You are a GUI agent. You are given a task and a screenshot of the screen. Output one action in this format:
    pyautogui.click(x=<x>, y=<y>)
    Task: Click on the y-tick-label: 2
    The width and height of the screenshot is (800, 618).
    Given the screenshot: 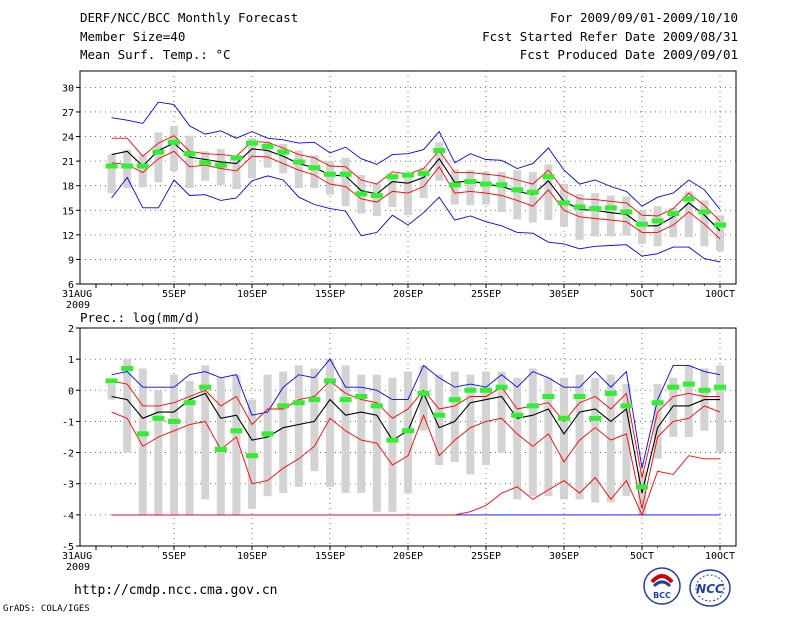 What is the action you would take?
    pyautogui.click(x=71, y=329)
    